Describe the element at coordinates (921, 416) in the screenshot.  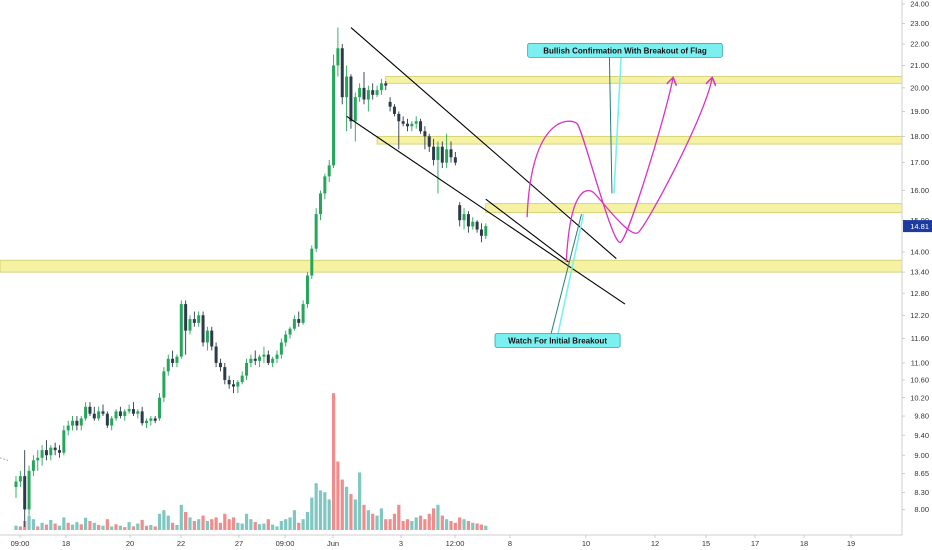
I see `y-tick-label: 9.80` at that location.